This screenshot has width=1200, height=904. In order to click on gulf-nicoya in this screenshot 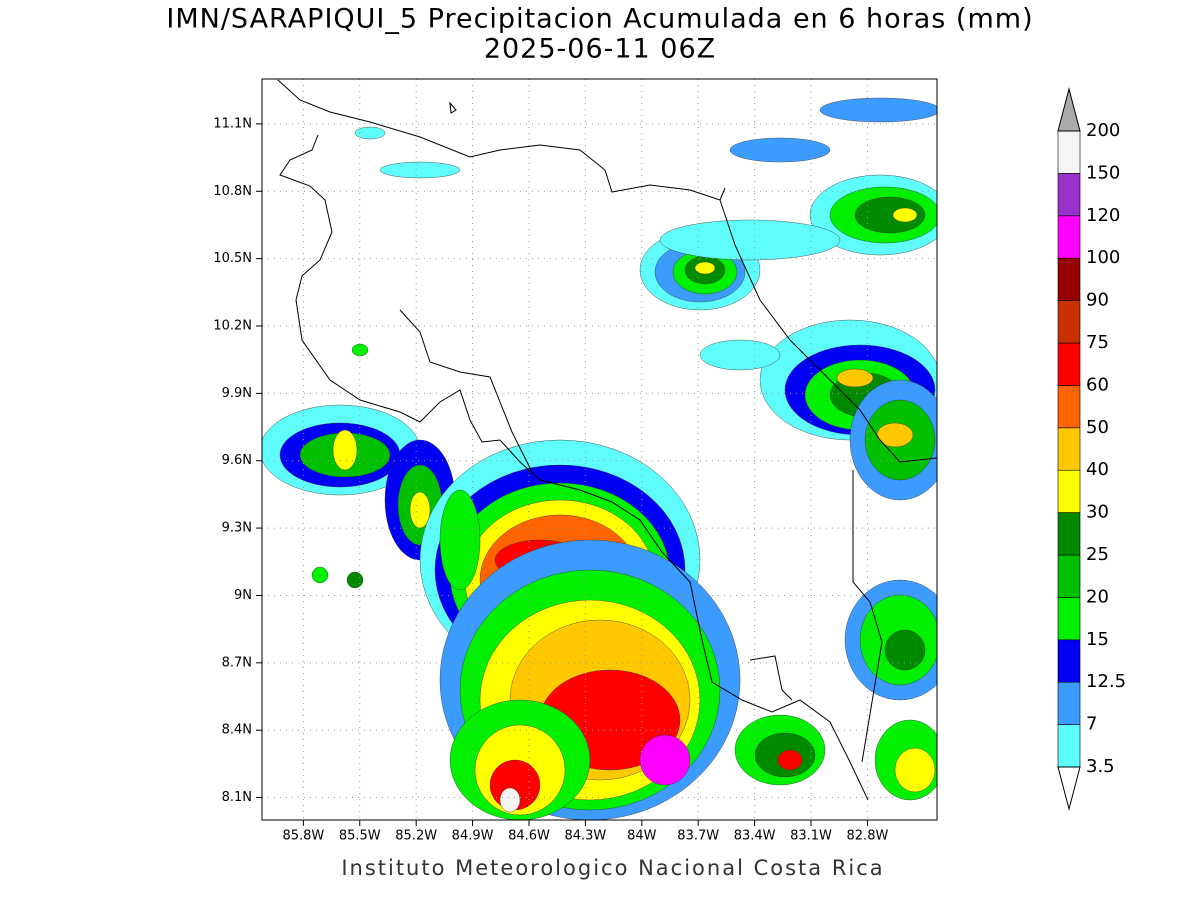, I will do `click(466, 391)`.